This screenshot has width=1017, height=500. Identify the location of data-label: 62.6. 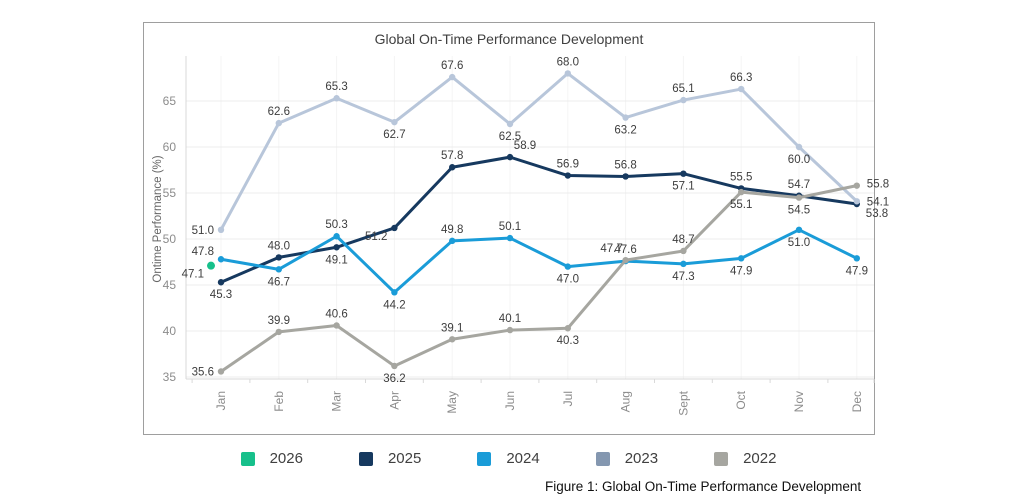
(279, 112).